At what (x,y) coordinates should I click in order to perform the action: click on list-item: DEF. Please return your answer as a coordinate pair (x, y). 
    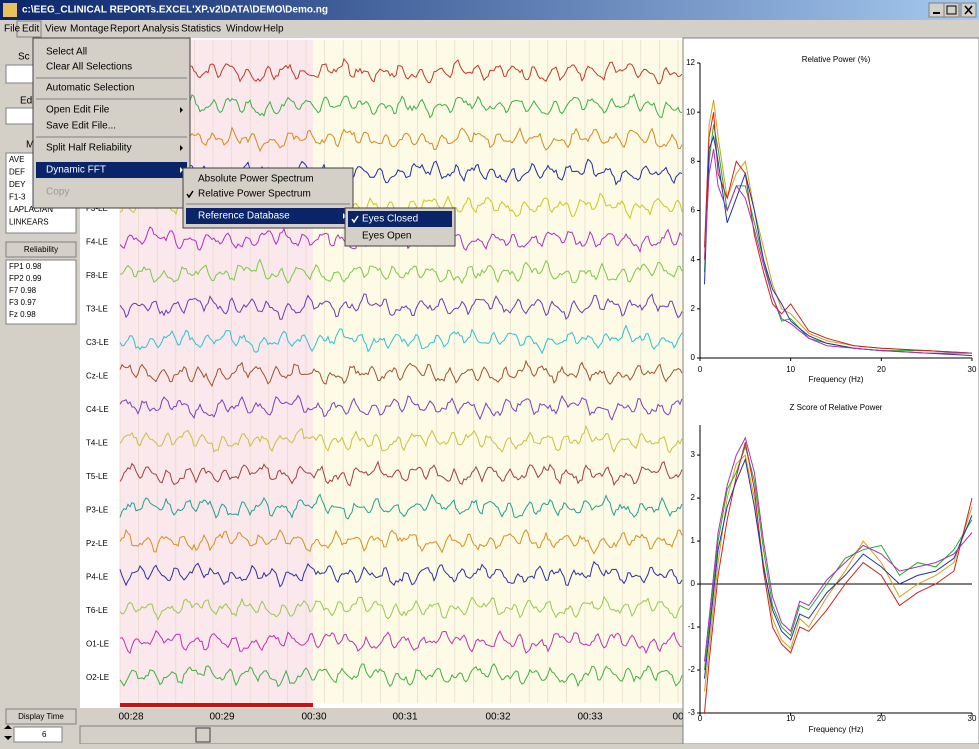
    Looking at the image, I should click on (17, 172).